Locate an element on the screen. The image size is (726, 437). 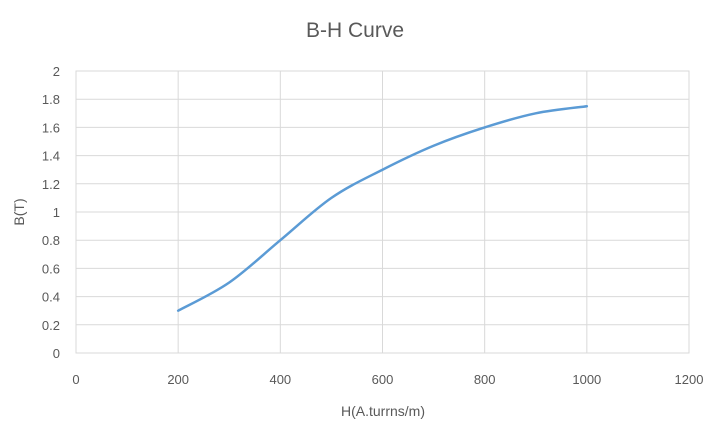
chart-title: B-H Curve is located at coordinates (355, 30).